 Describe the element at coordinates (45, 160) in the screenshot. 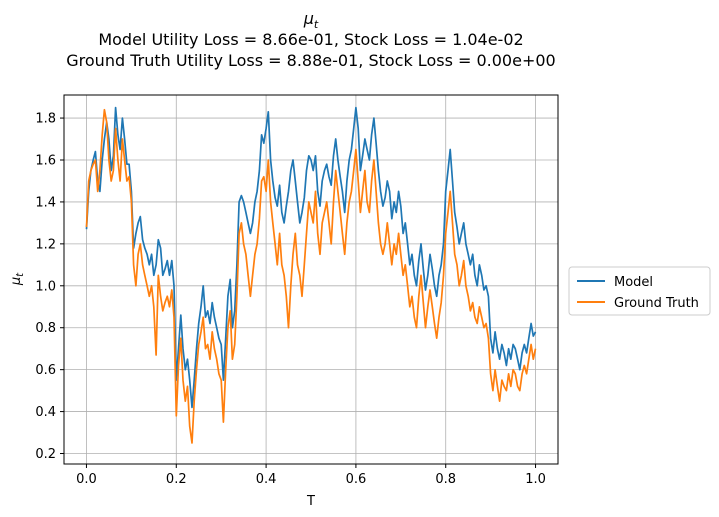

I see `y-tick-label: 1.6` at that location.